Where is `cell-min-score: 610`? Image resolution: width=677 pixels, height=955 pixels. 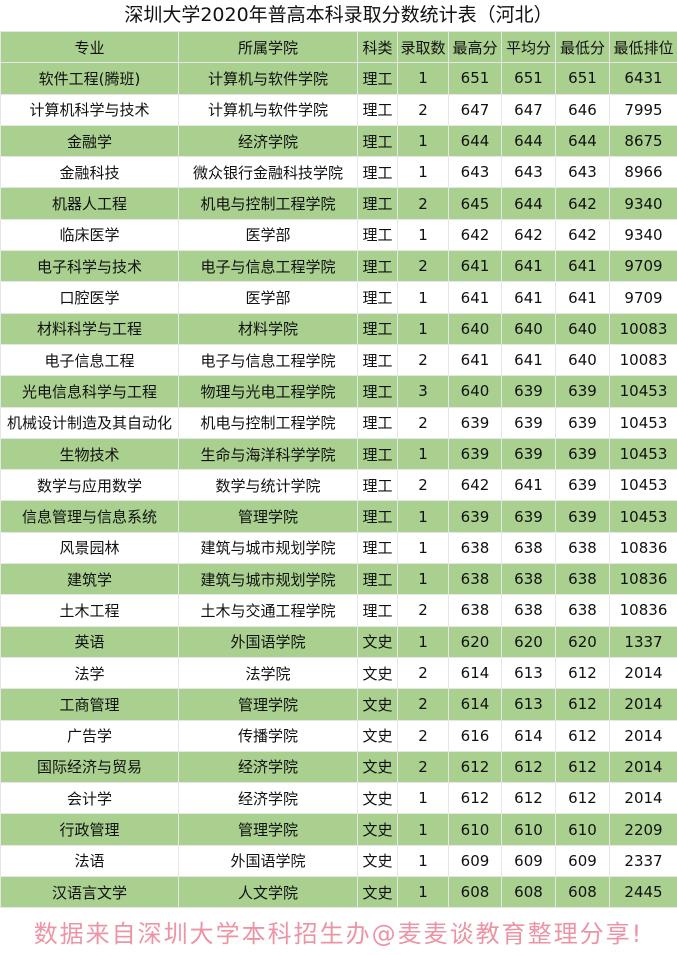 cell-min-score: 610 is located at coordinates (583, 829).